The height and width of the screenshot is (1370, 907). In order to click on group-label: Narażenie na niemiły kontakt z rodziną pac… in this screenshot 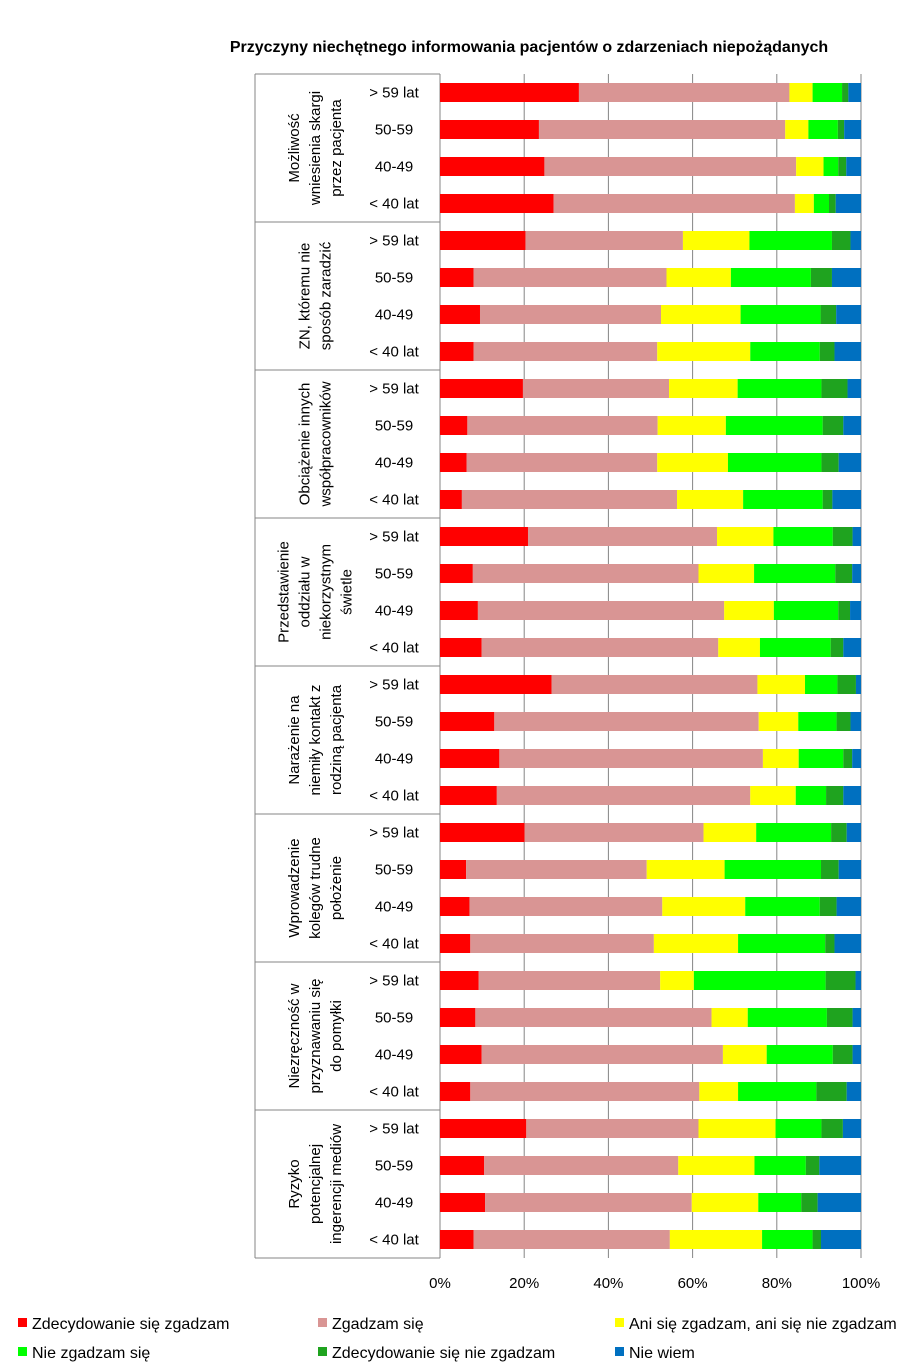, I will do `click(315, 739)`.